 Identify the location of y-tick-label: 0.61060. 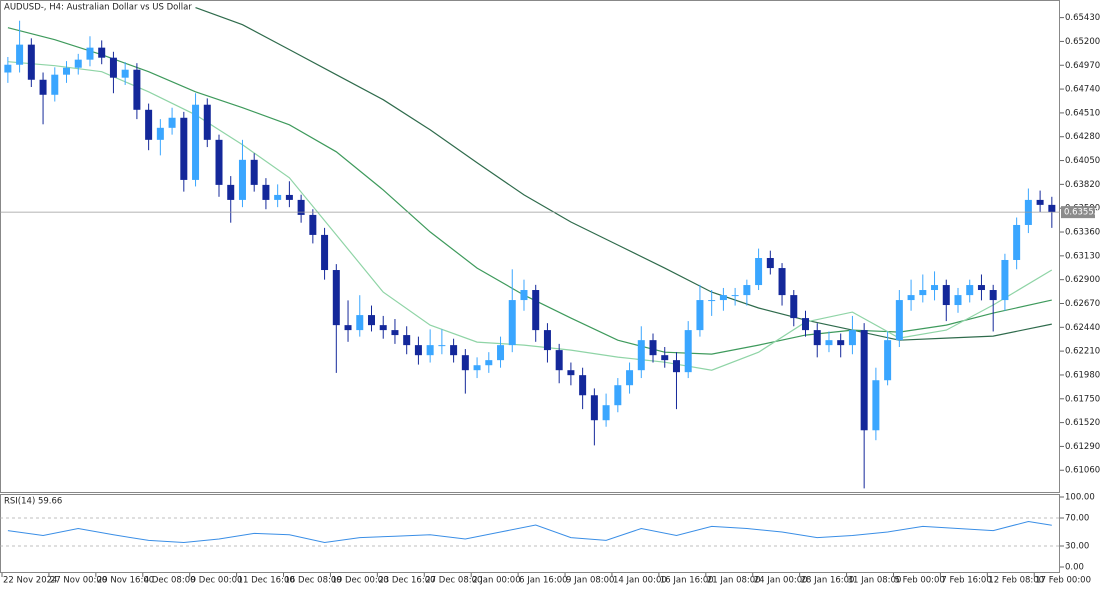
(1082, 471).